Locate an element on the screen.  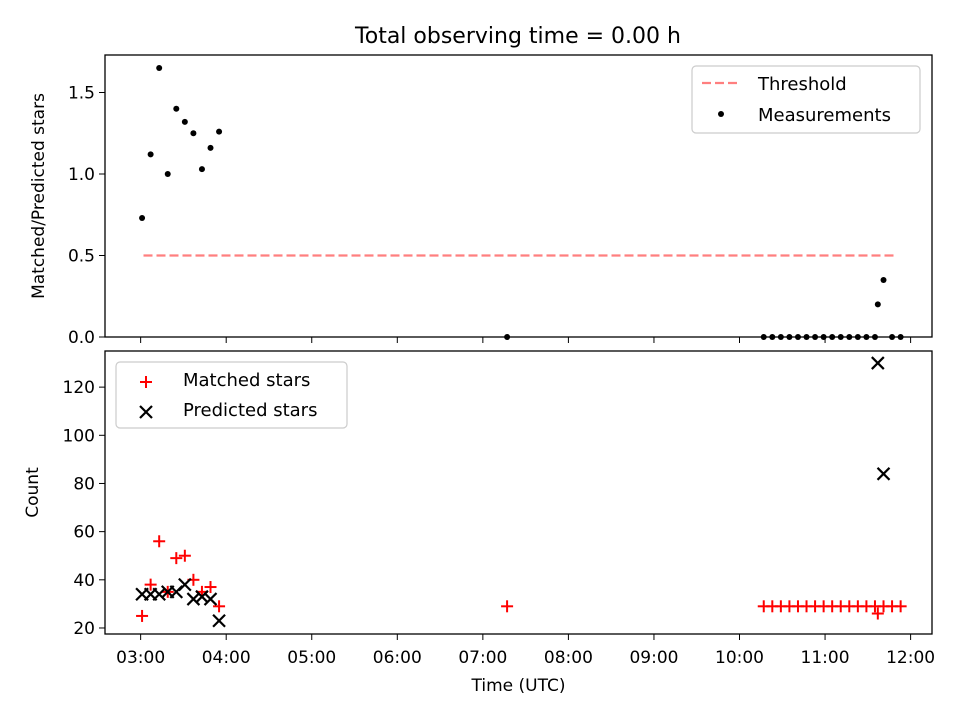
legend-matched-swatch is located at coordinates (146, 382).